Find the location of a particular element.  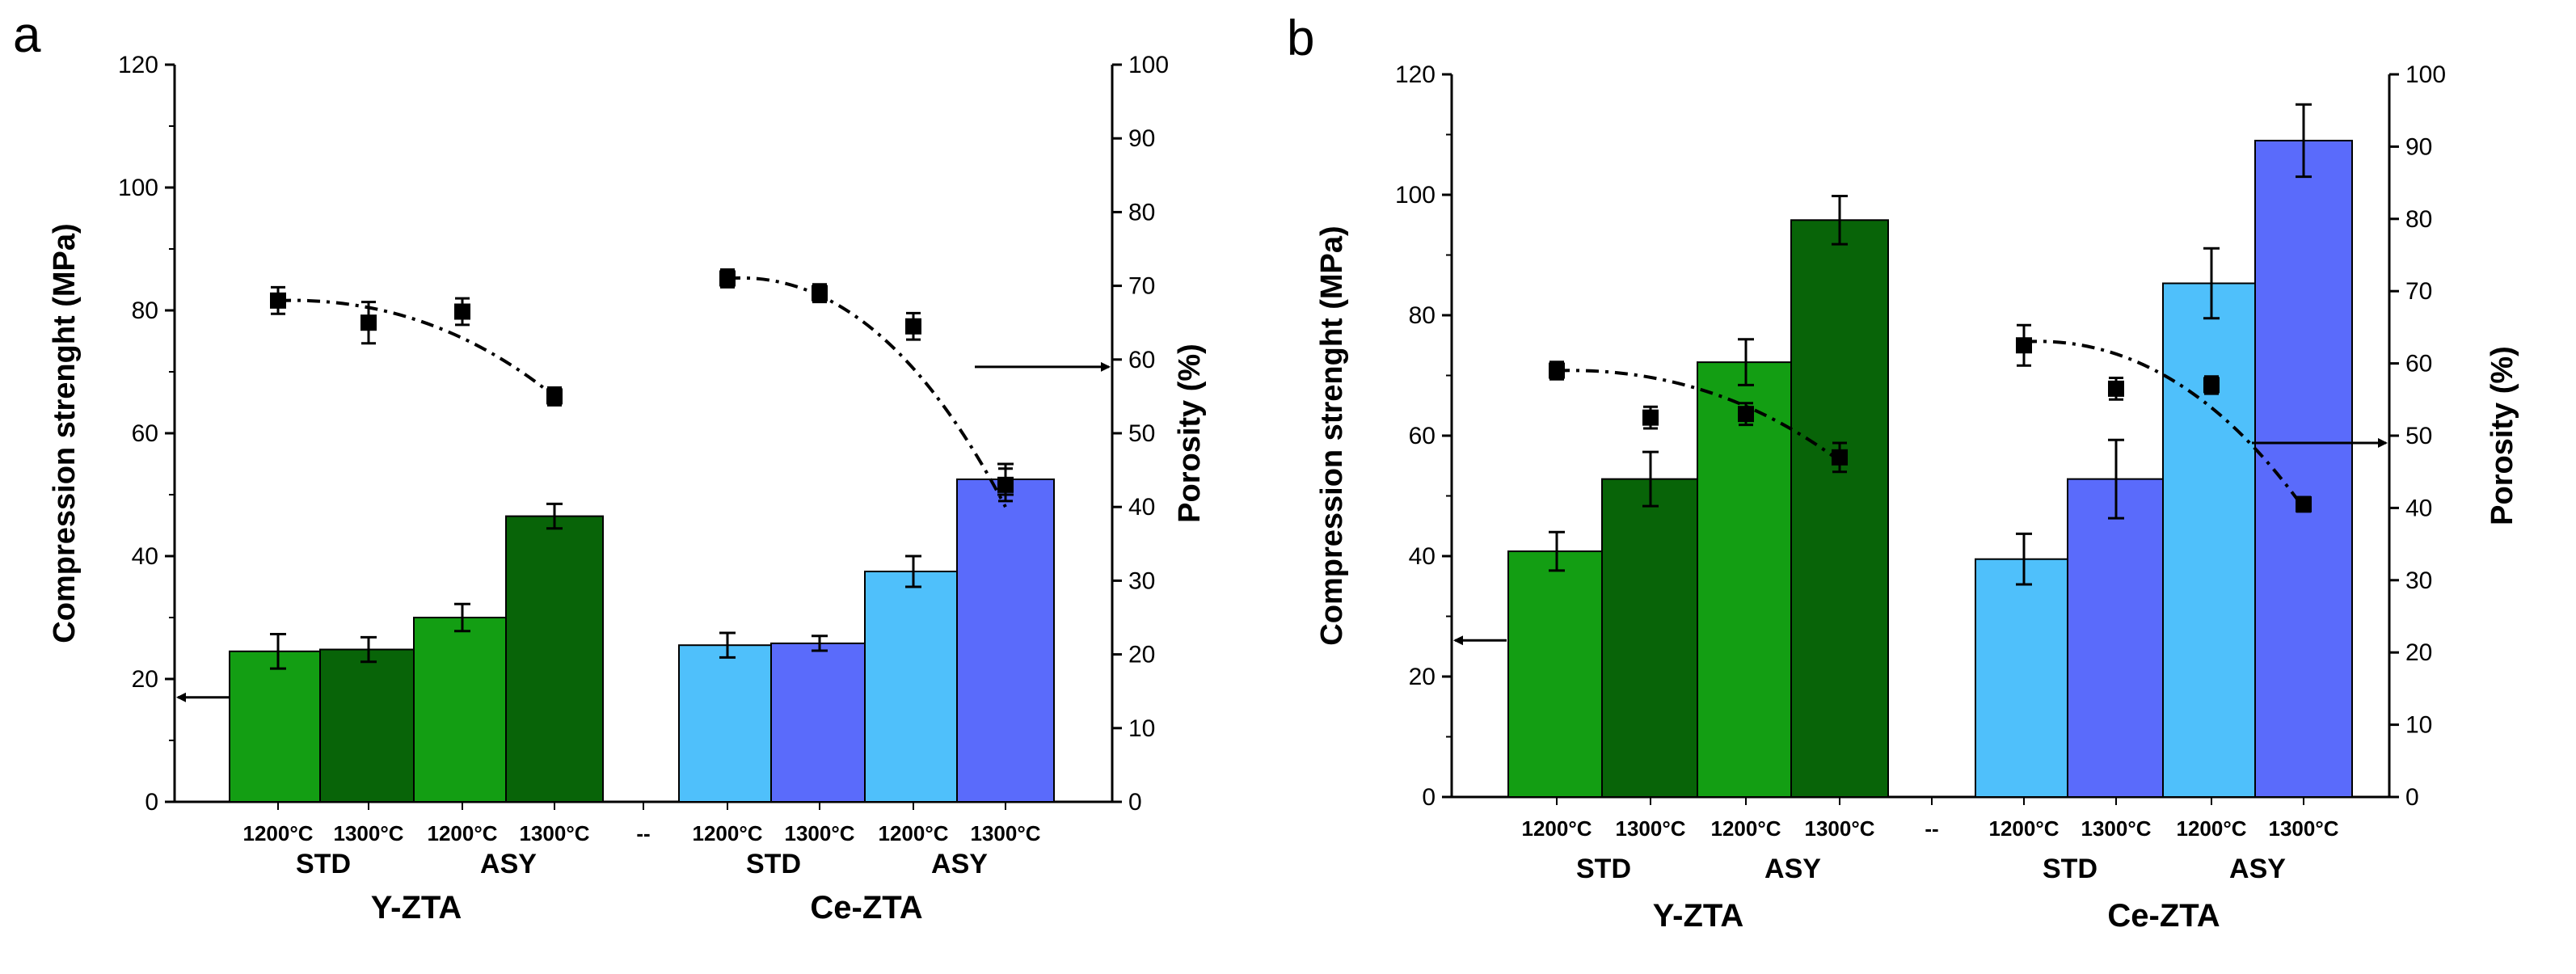

left-tick-label: 80 is located at coordinates (1422, 315).